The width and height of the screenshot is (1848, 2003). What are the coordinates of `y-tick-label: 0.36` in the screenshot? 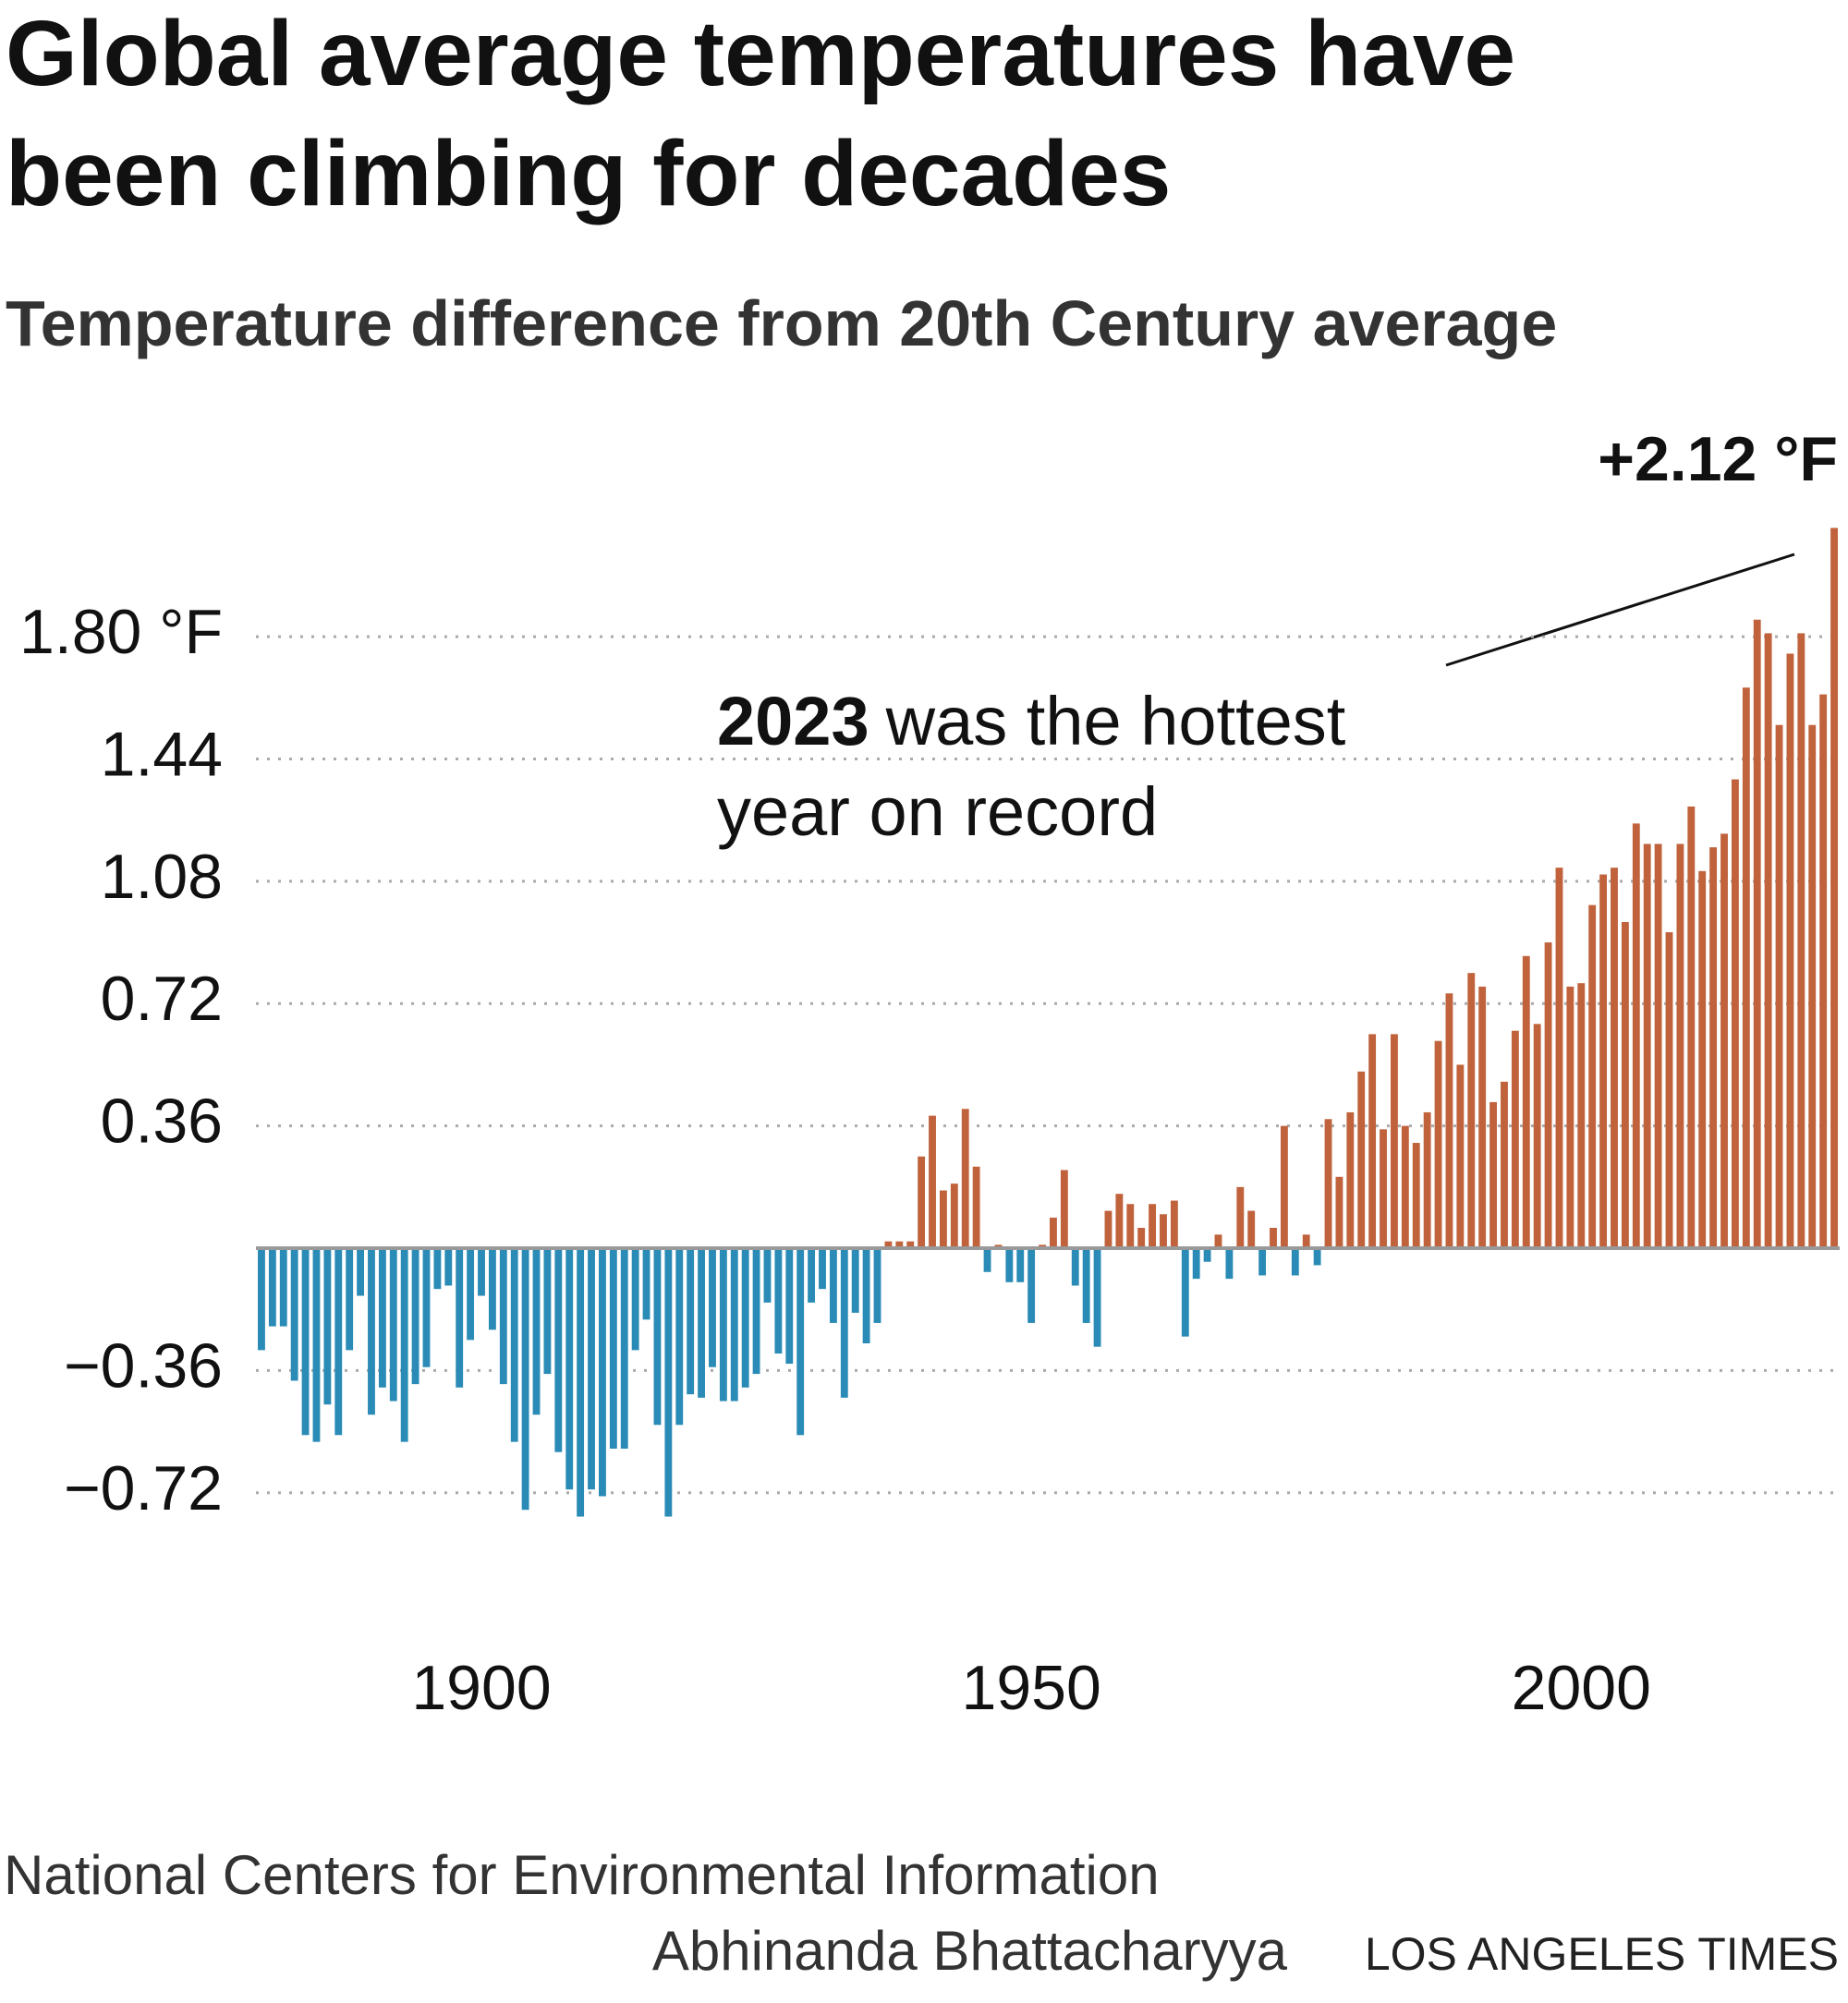 It's located at (162, 1121).